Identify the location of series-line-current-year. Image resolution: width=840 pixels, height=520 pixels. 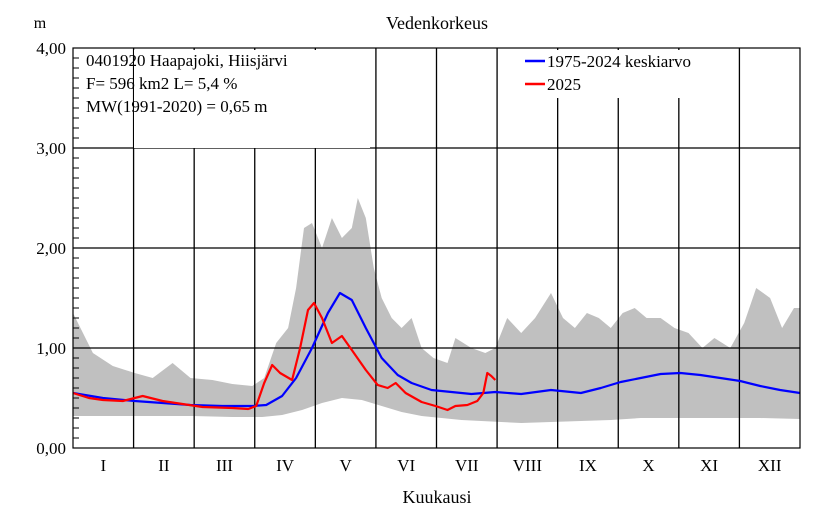
(284, 356).